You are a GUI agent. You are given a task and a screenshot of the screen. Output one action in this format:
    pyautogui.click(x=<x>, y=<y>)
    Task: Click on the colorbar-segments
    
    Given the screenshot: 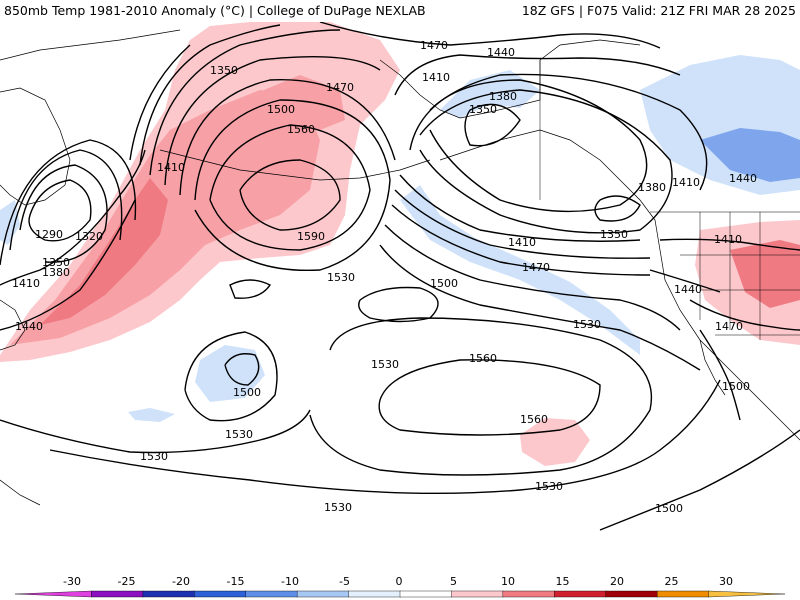 What is the action you would take?
    pyautogui.click(x=400, y=594)
    